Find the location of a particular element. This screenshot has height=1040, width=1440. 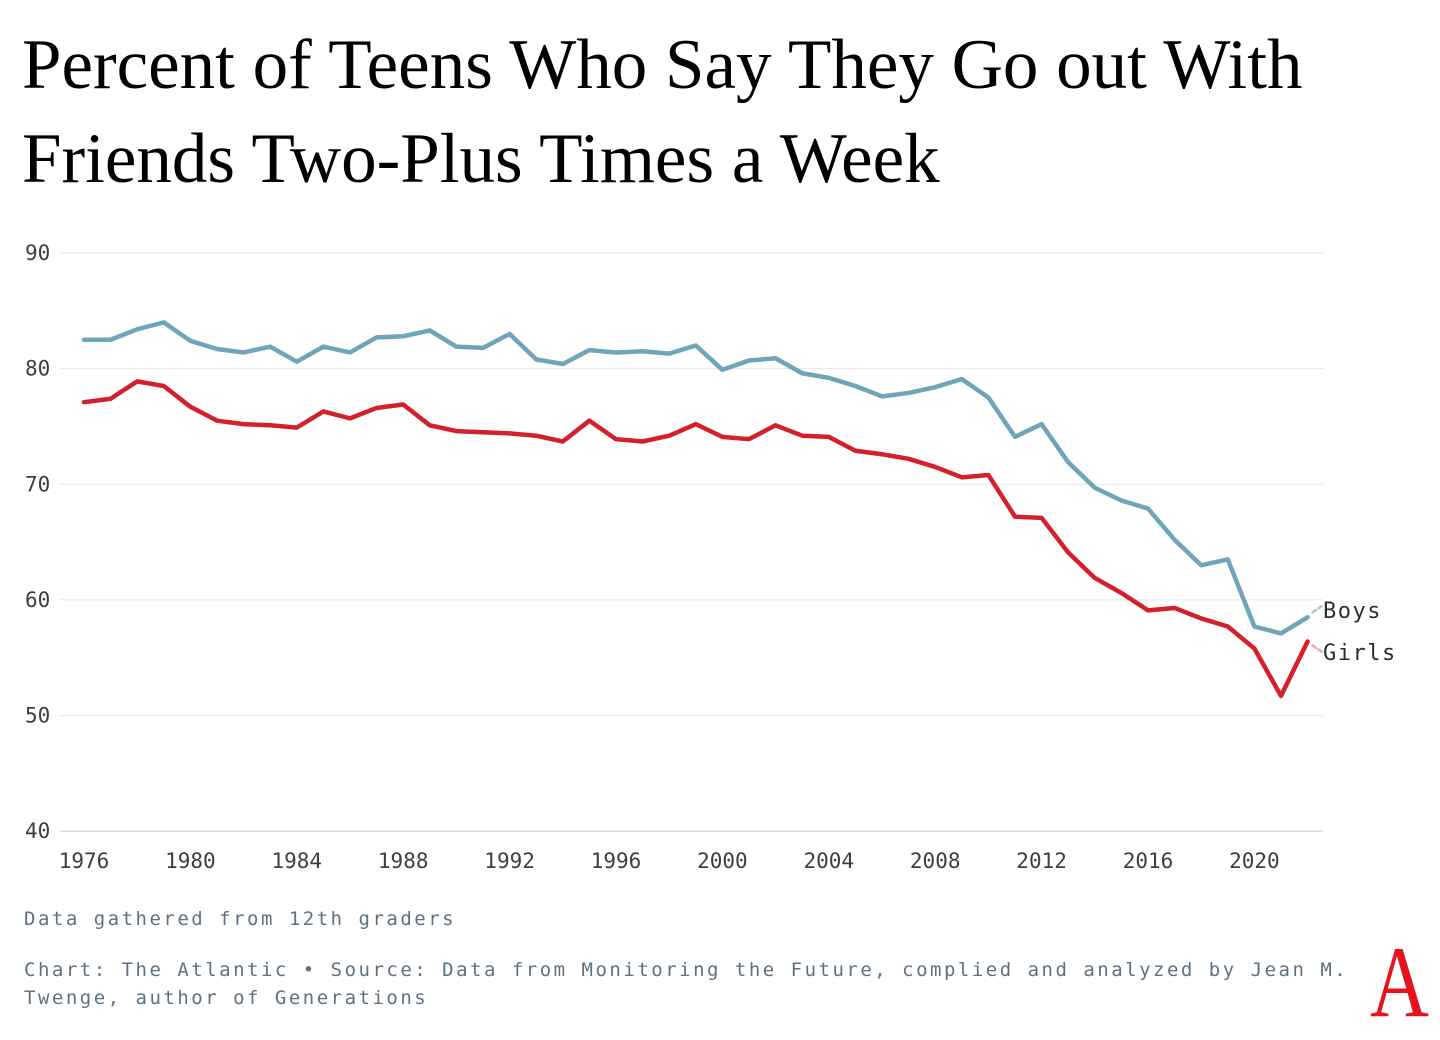

x-axis-label-1984: 1984 is located at coordinates (297, 861).